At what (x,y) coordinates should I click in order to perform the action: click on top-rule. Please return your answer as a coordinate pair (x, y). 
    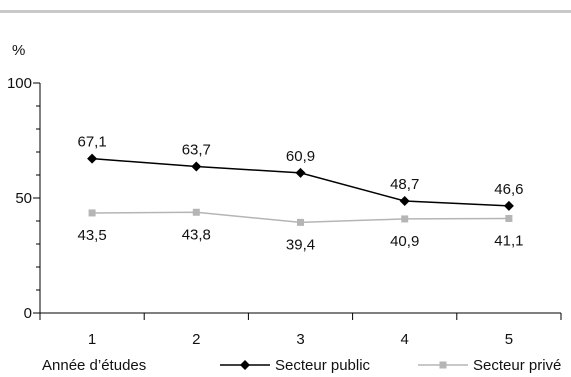
    Looking at the image, I should click on (285, 11).